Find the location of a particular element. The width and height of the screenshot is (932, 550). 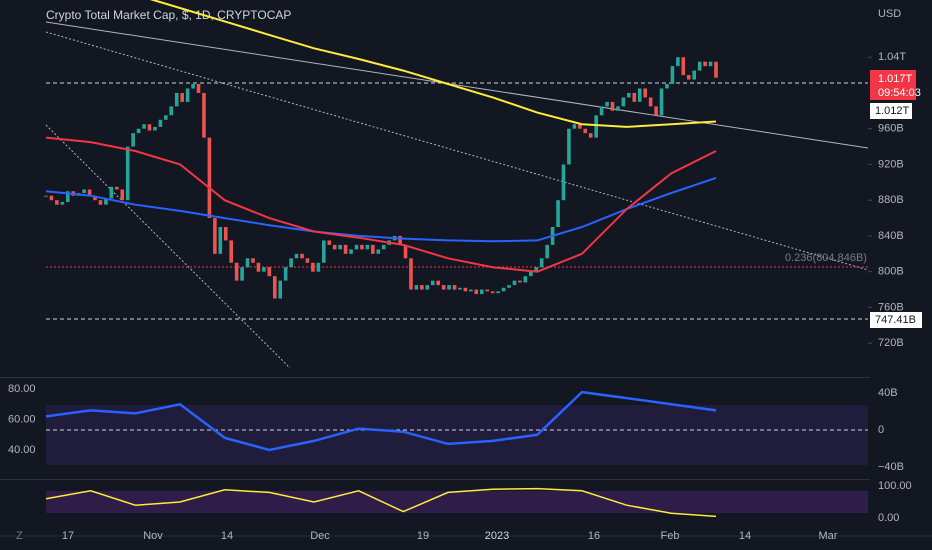

y-tick-label: 1.04T is located at coordinates (892, 57).